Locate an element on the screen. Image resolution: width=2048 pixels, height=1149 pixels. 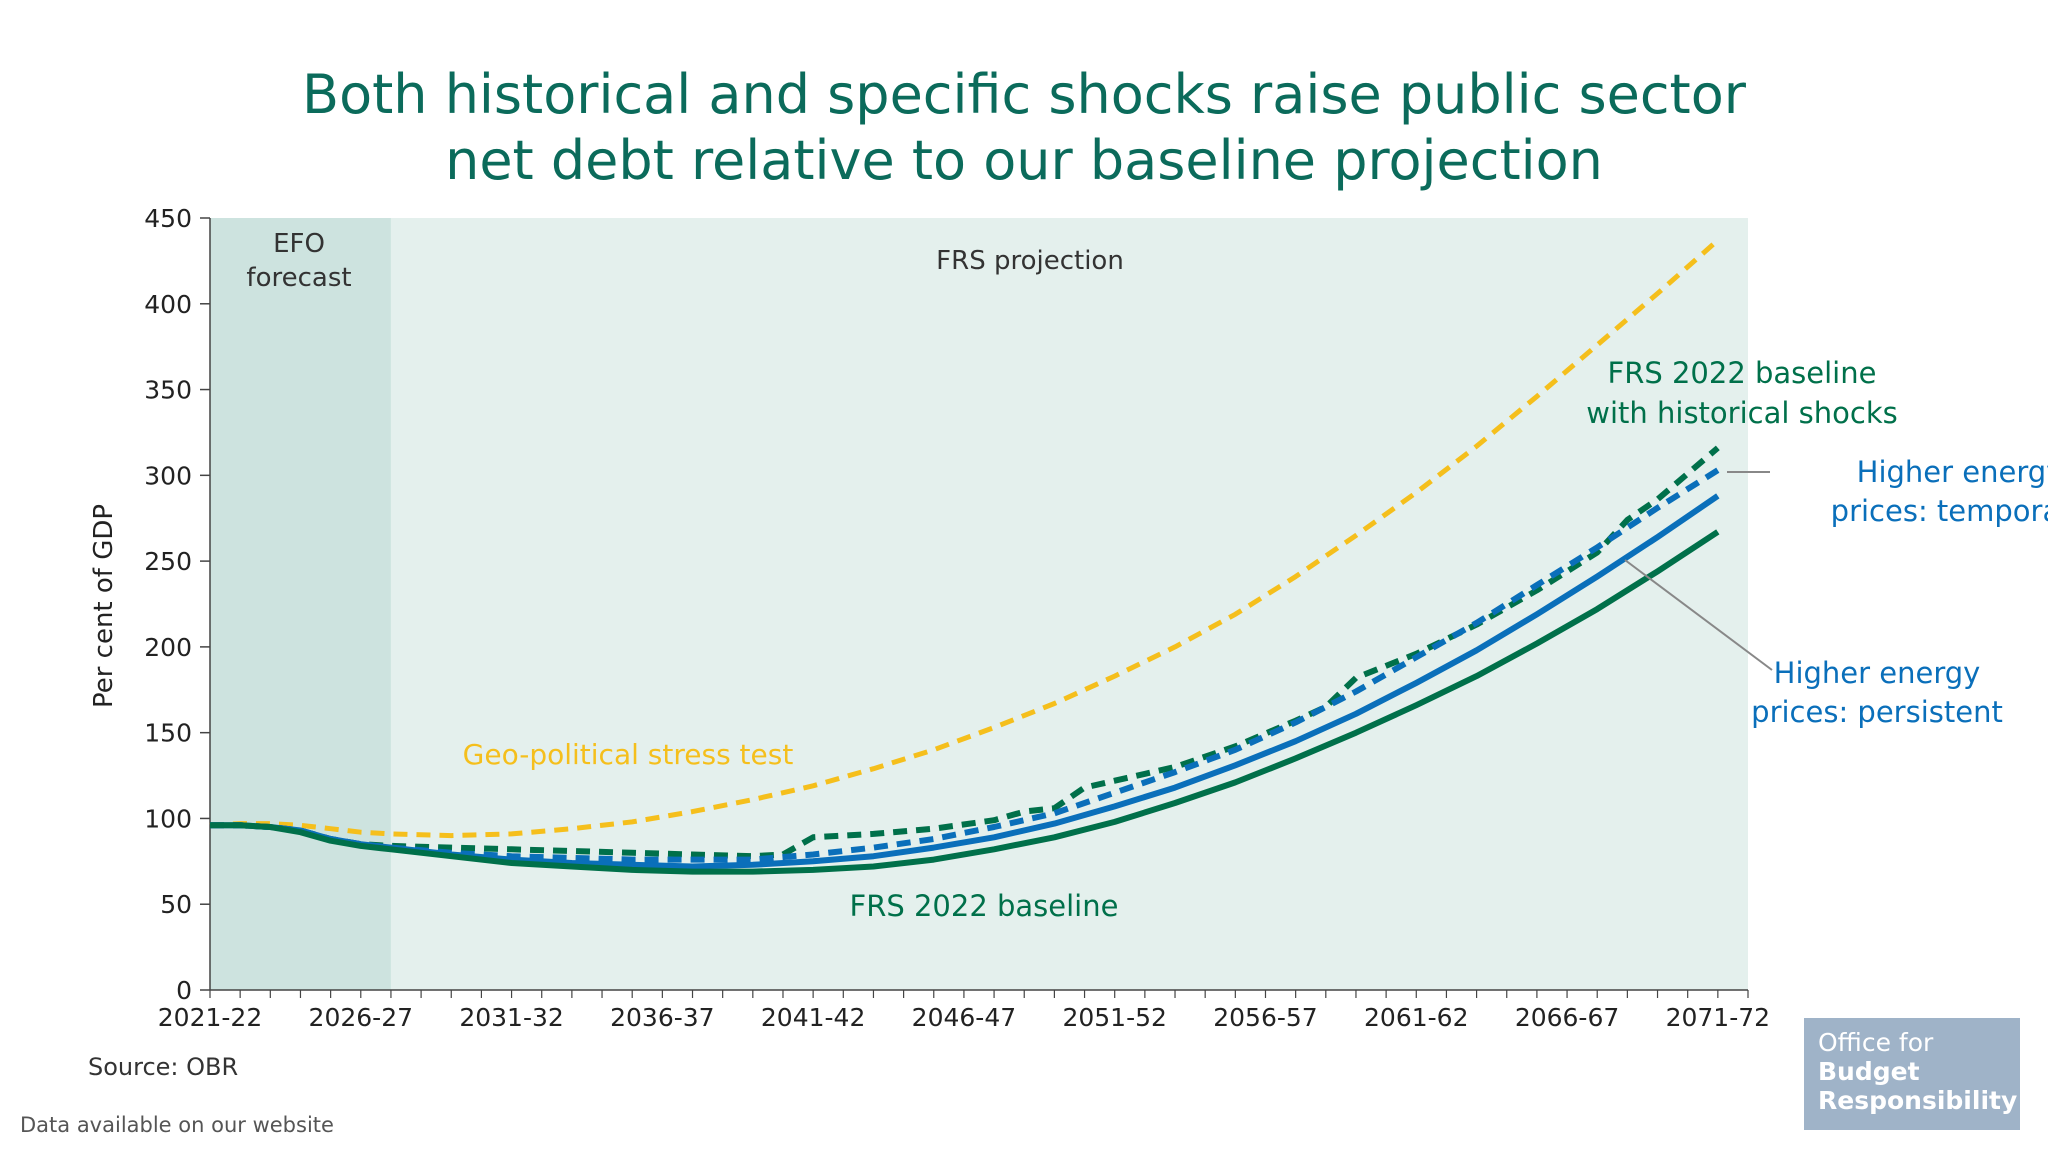
logo-line-2: Budget is located at coordinates (1869, 1071).